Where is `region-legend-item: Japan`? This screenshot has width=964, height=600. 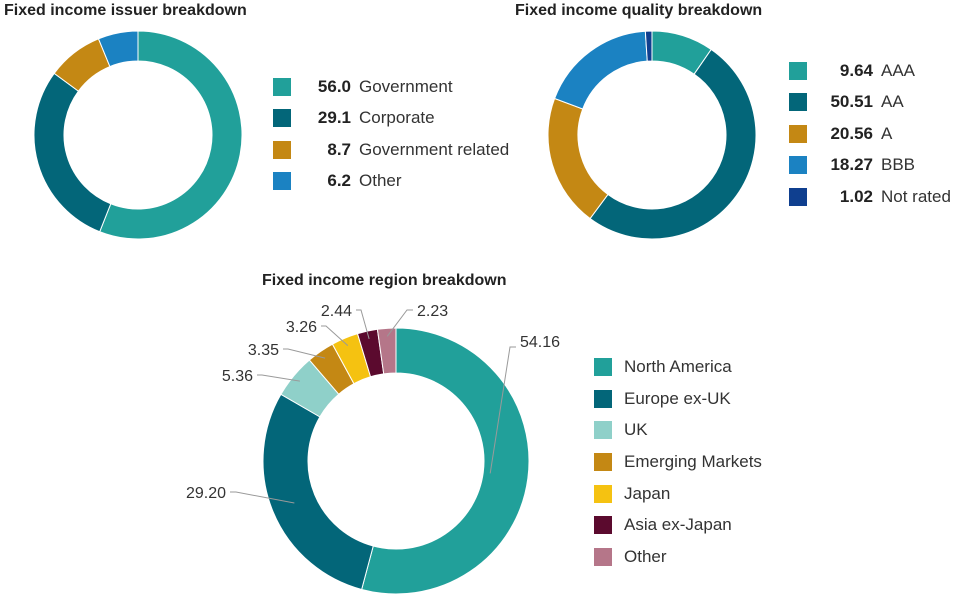
region-legend-item: Japan is located at coordinates (678, 494).